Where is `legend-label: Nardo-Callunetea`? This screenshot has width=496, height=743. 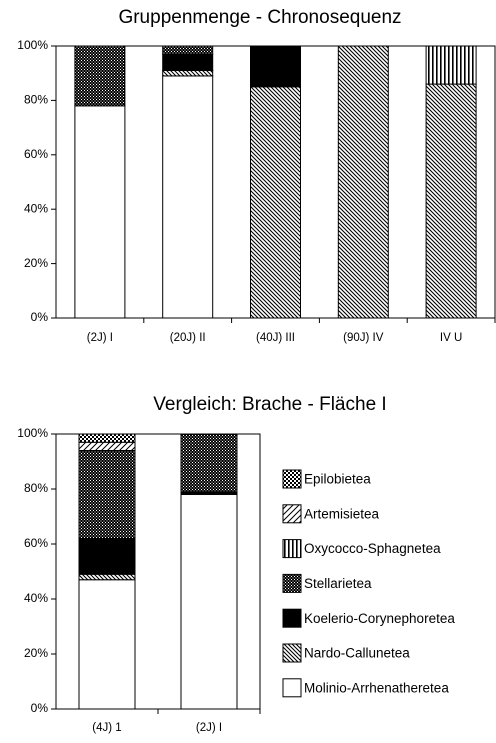 legend-label: Nardo-Callunetea is located at coordinates (357, 653).